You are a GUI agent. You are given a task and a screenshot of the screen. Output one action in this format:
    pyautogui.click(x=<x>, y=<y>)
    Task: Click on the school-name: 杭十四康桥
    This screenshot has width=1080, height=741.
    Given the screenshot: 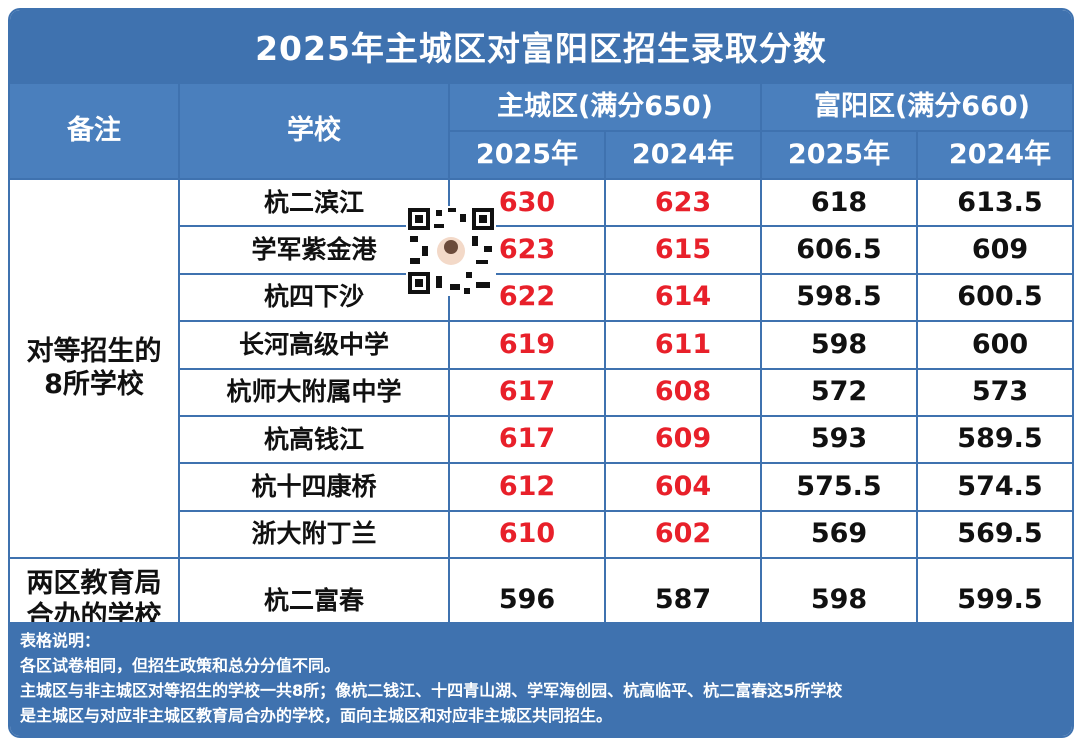 What is the action you would take?
    pyautogui.click(x=314, y=487)
    